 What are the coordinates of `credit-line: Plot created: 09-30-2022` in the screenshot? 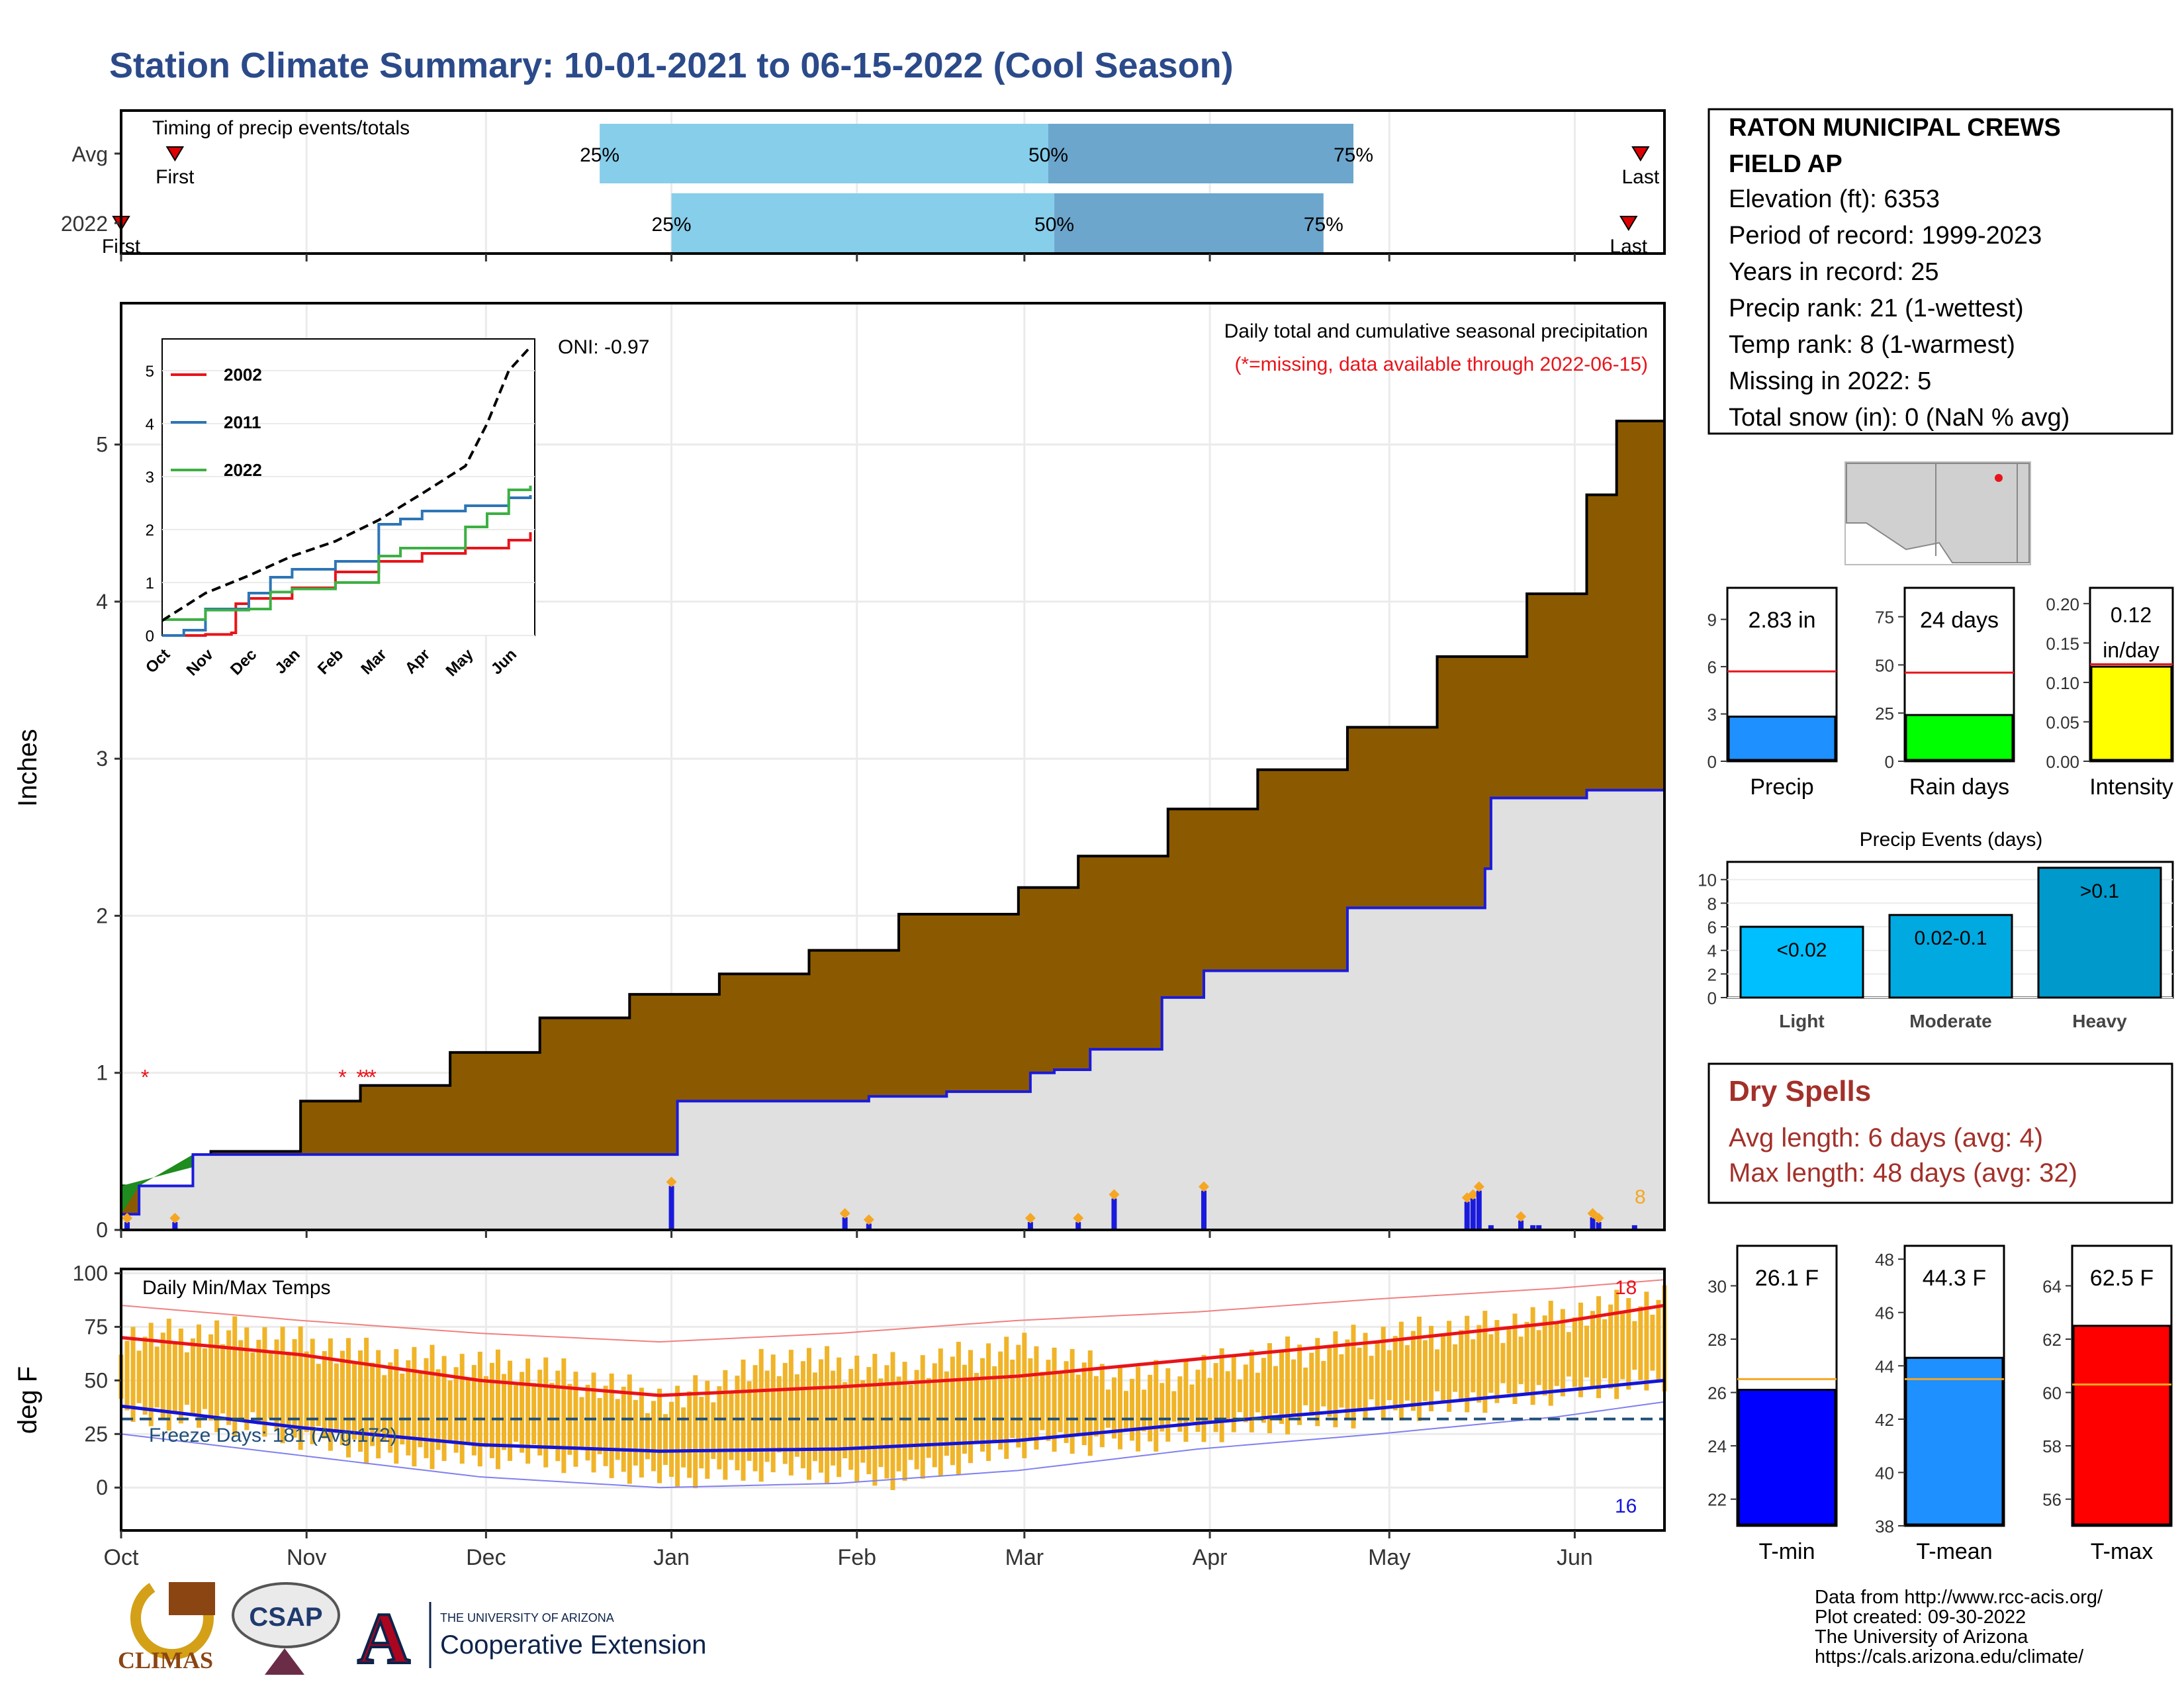 It's located at (1920, 1617).